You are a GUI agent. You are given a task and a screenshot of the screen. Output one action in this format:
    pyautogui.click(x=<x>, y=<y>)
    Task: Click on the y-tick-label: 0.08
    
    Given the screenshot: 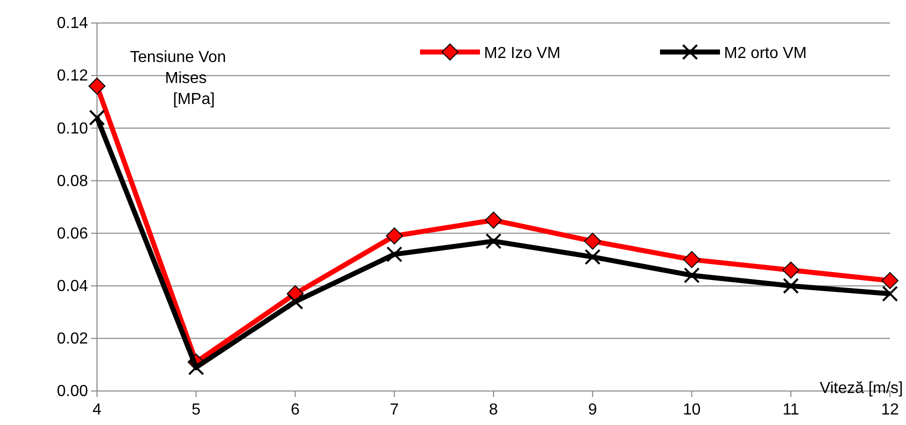 What is the action you would take?
    pyautogui.click(x=72, y=181)
    